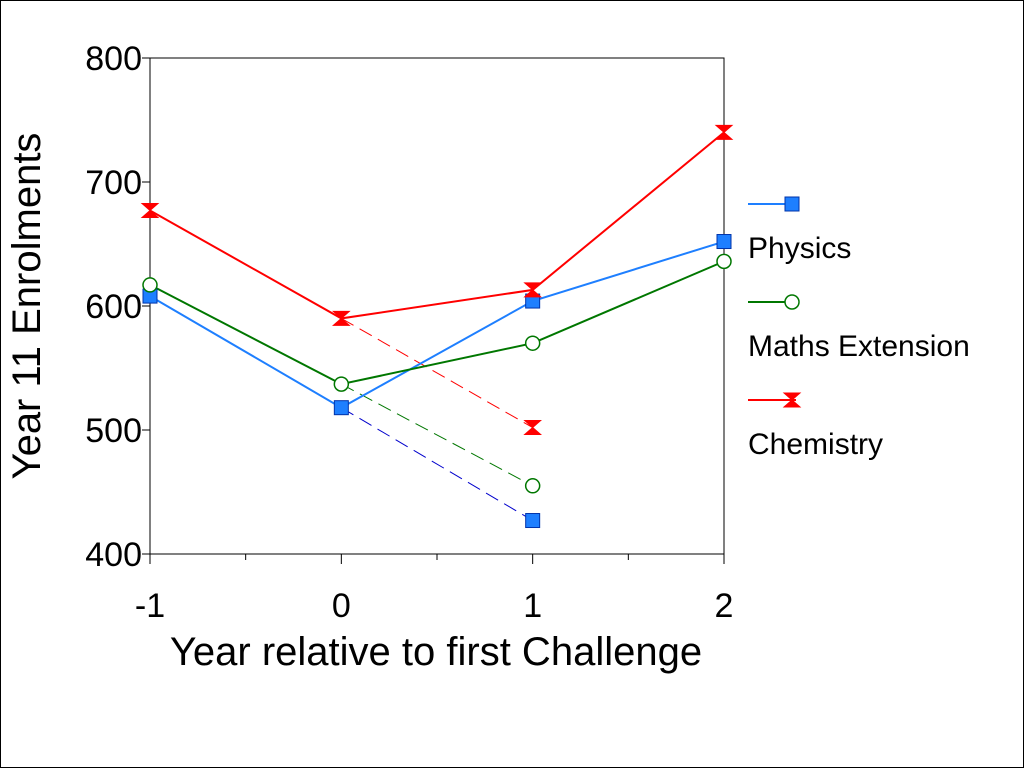  What do you see at coordinates (27, 306) in the screenshot?
I see `y-axis-title: Year 11 Enrolments` at bounding box center [27, 306].